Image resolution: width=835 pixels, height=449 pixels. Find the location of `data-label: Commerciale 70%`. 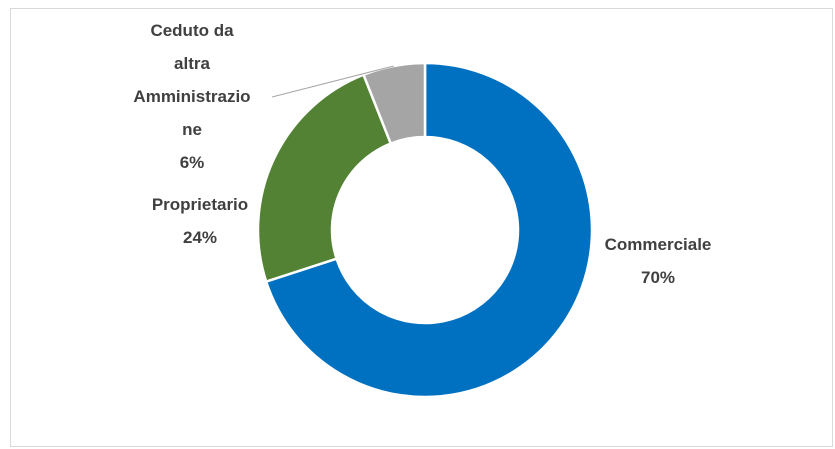

data-label: Commerciale 70% is located at coordinates (658, 261).